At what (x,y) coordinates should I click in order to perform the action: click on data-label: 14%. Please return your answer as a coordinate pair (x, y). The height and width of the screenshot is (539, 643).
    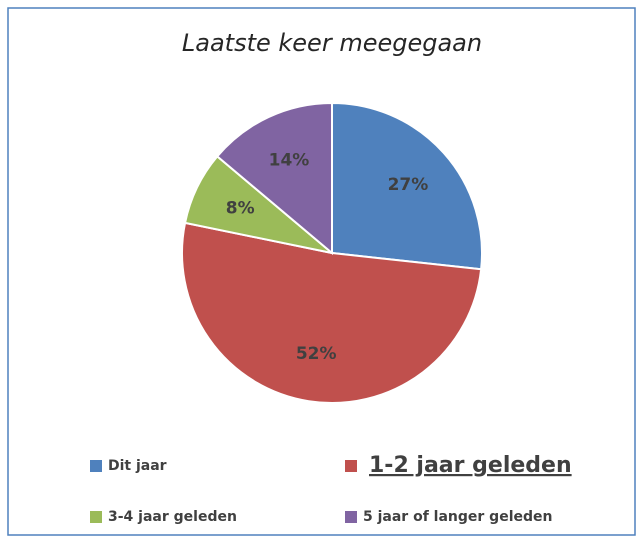
    Looking at the image, I should click on (289, 161).